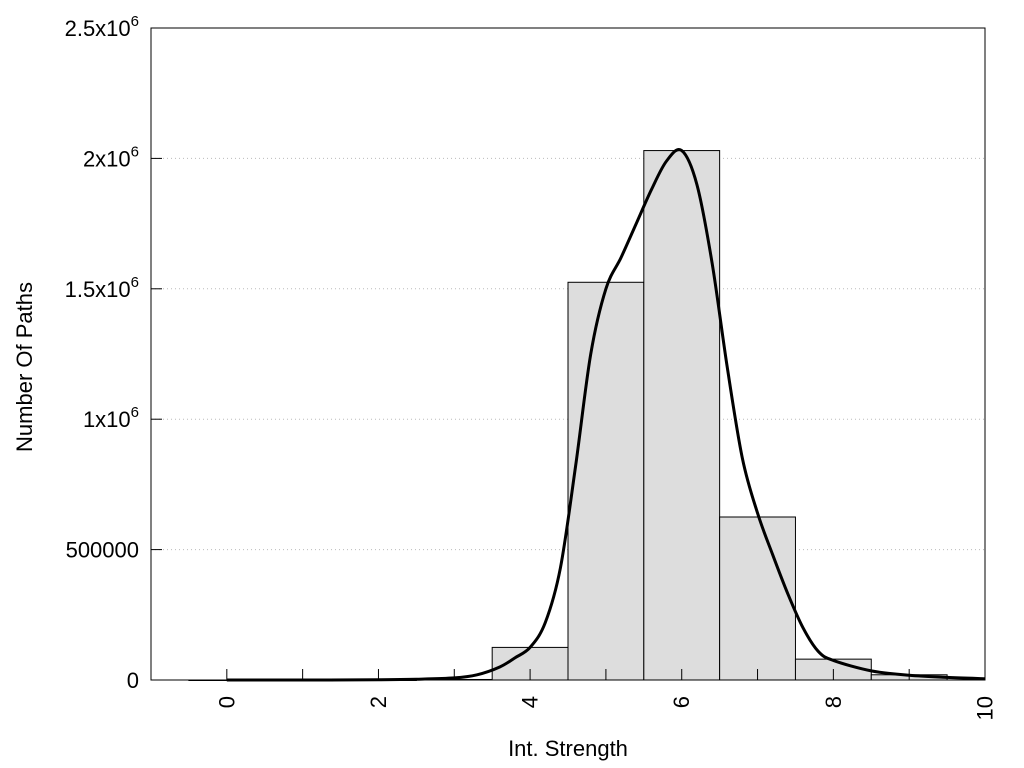 The height and width of the screenshot is (768, 1024). What do you see at coordinates (111, 418) in the screenshot?
I see `y-tick-label-2: 1x10⁶` at bounding box center [111, 418].